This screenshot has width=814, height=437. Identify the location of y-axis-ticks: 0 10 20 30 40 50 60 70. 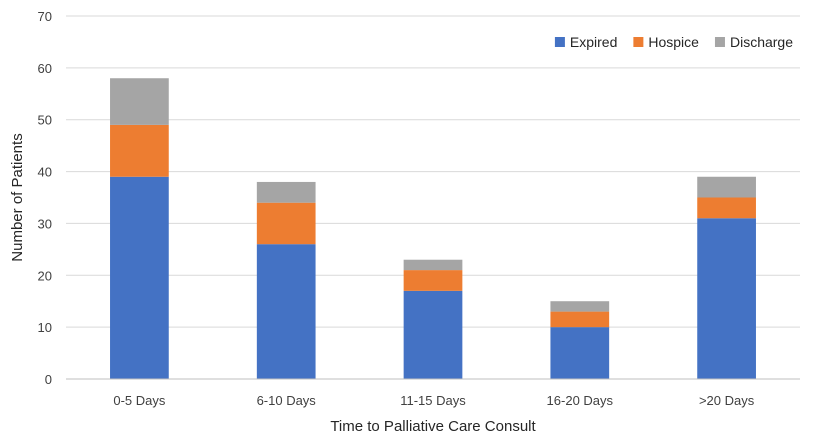
(45, 198).